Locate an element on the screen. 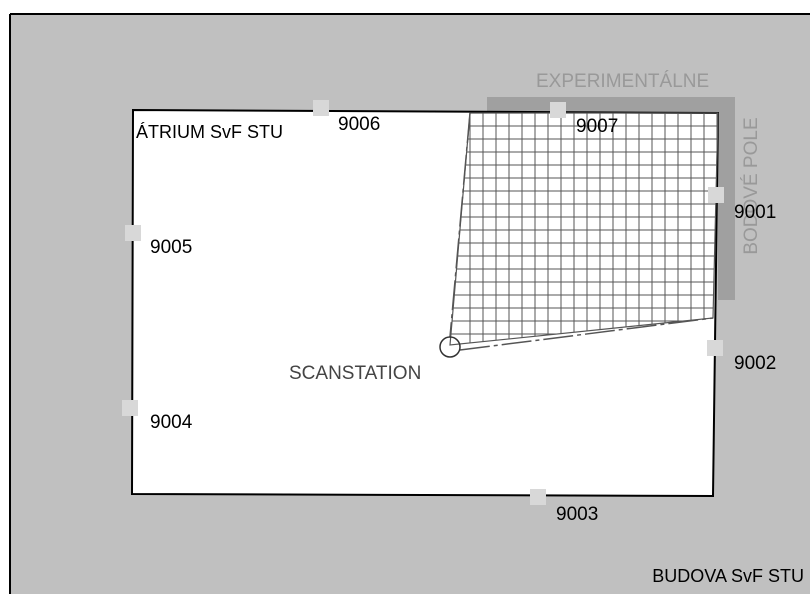  field-label: EXPERIMENTÁLNE is located at coordinates (622, 81).